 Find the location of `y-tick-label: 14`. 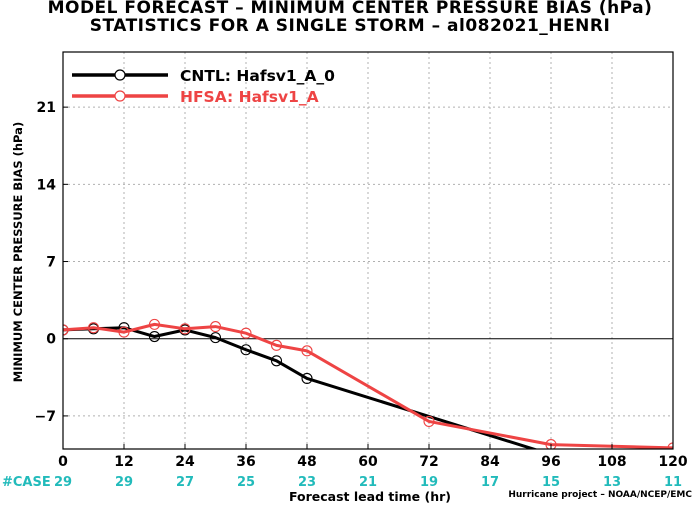

y-tick-label: 14 is located at coordinates (47, 185).